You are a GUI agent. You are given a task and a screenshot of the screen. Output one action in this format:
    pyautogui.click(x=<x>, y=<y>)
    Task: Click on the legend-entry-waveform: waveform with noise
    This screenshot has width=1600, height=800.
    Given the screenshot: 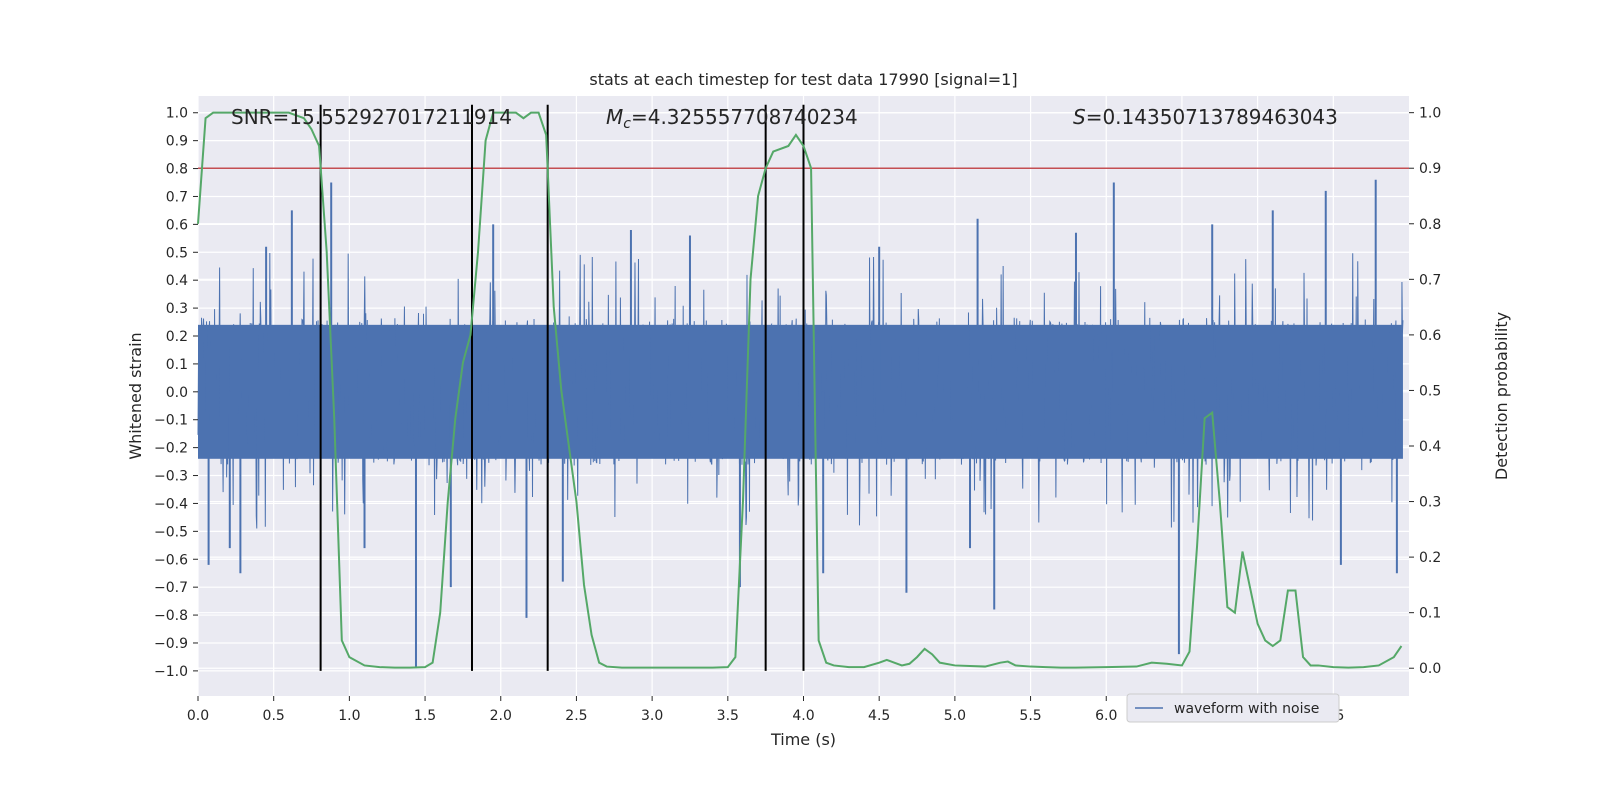 What is the action you would take?
    pyautogui.click(x=1246, y=709)
    